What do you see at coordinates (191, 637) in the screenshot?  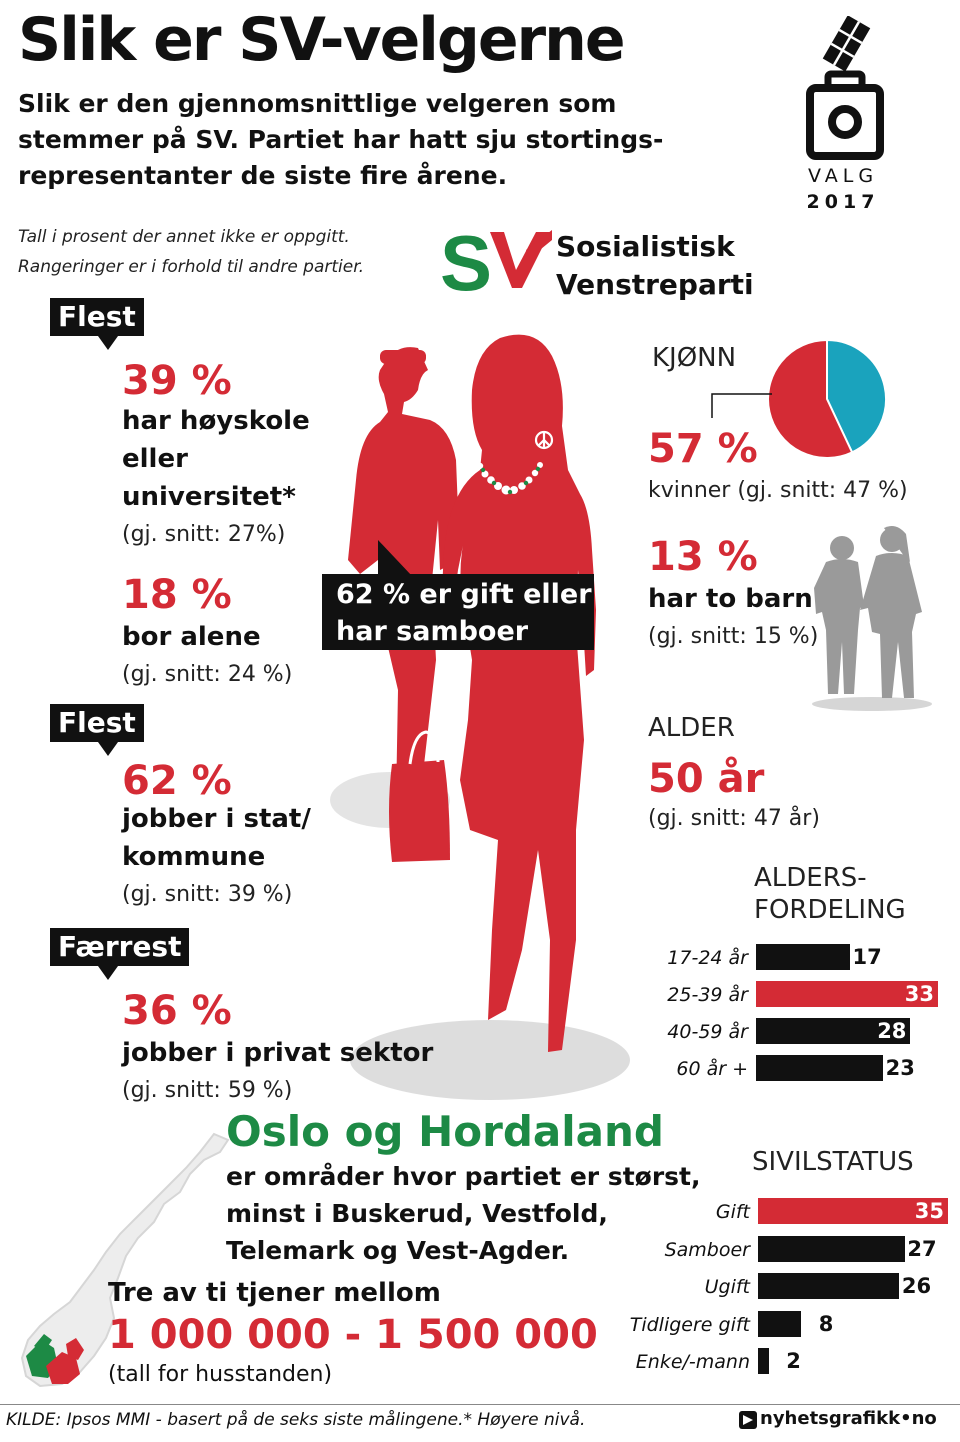 I see `stat-line: bor alene` at bounding box center [191, 637].